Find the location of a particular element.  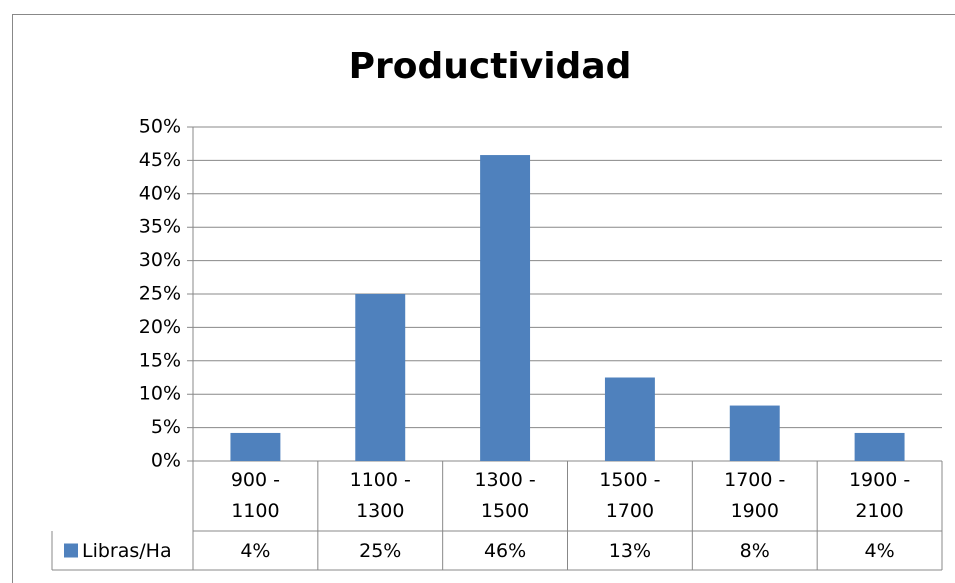

x-tick-label-box: 1700 - 1900 is located at coordinates (755, 496).